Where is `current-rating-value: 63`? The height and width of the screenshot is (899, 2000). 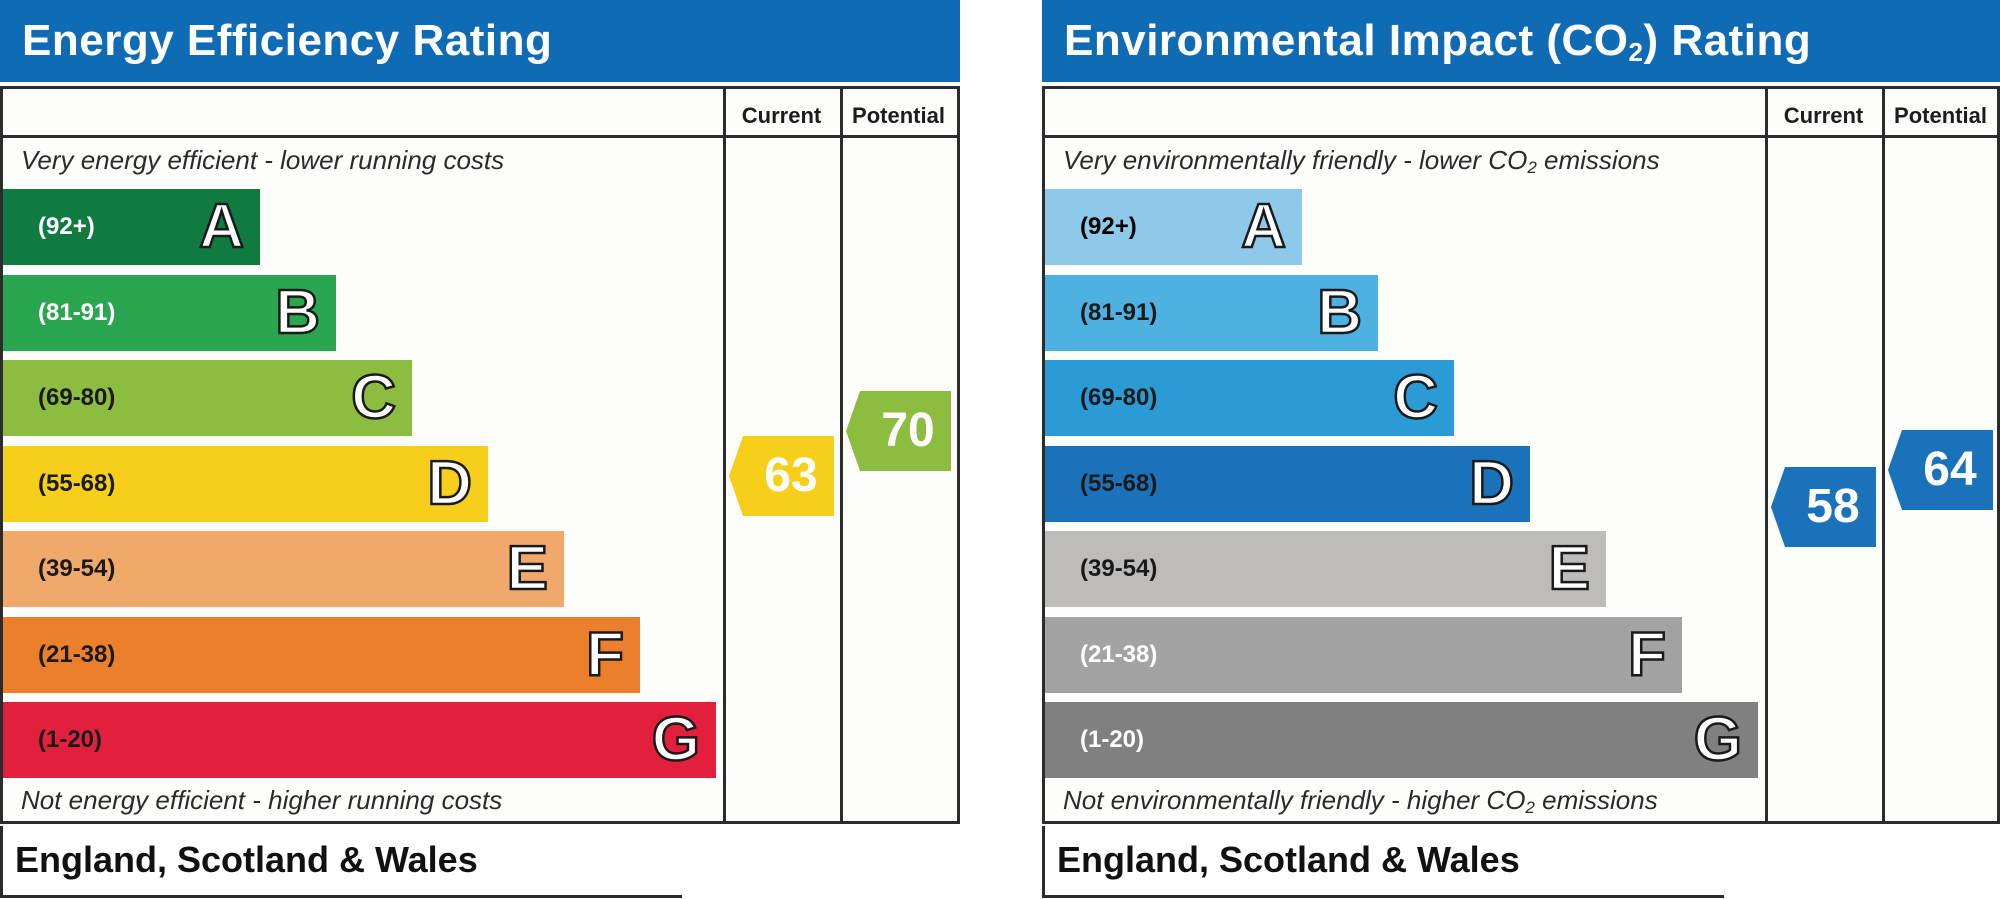 current-rating-value: 63 is located at coordinates (791, 476).